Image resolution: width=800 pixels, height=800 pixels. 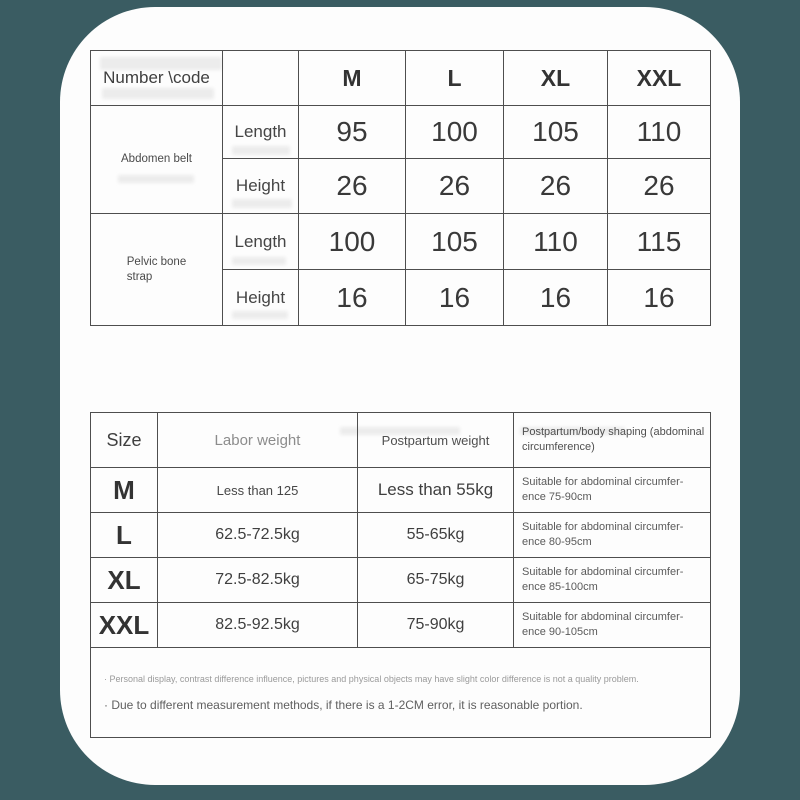 What do you see at coordinates (352, 132) in the screenshot?
I see `value-cell: 95` at bounding box center [352, 132].